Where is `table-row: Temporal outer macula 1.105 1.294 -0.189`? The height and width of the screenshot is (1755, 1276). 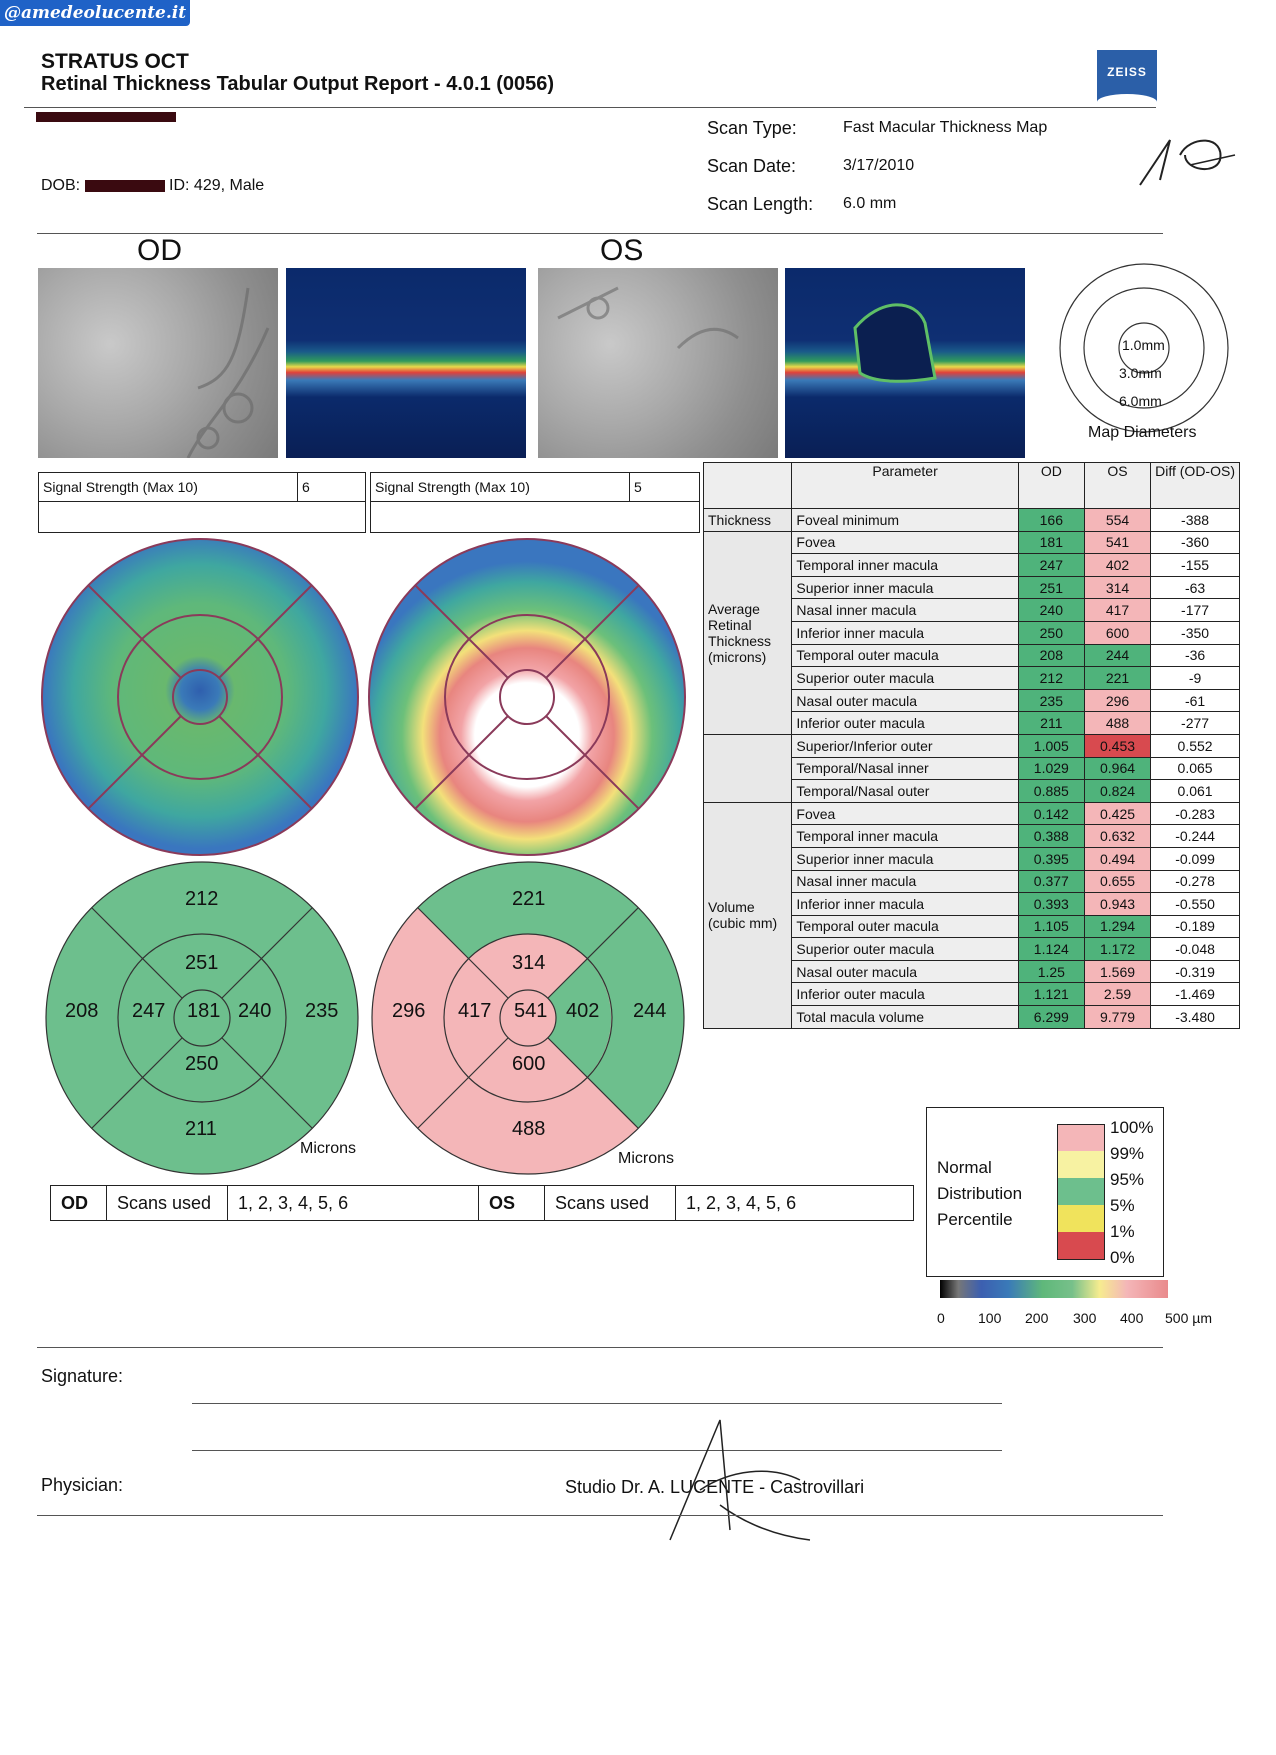
table-row: Temporal outer macula 1.105 1.294 -0.189 is located at coordinates (972, 926).